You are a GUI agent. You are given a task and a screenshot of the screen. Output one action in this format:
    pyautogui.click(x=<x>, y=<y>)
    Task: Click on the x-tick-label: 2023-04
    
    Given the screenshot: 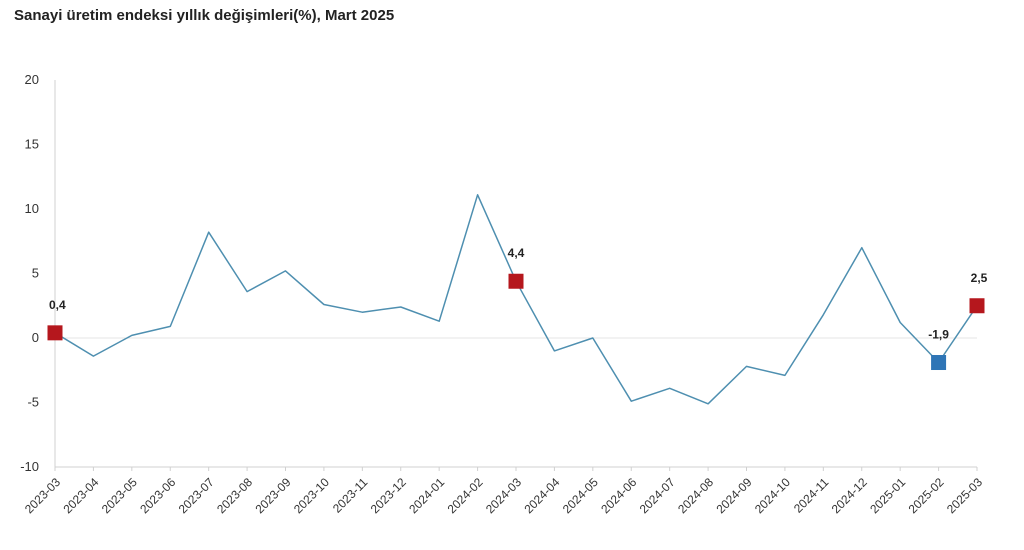 What is the action you would take?
    pyautogui.click(x=80, y=495)
    